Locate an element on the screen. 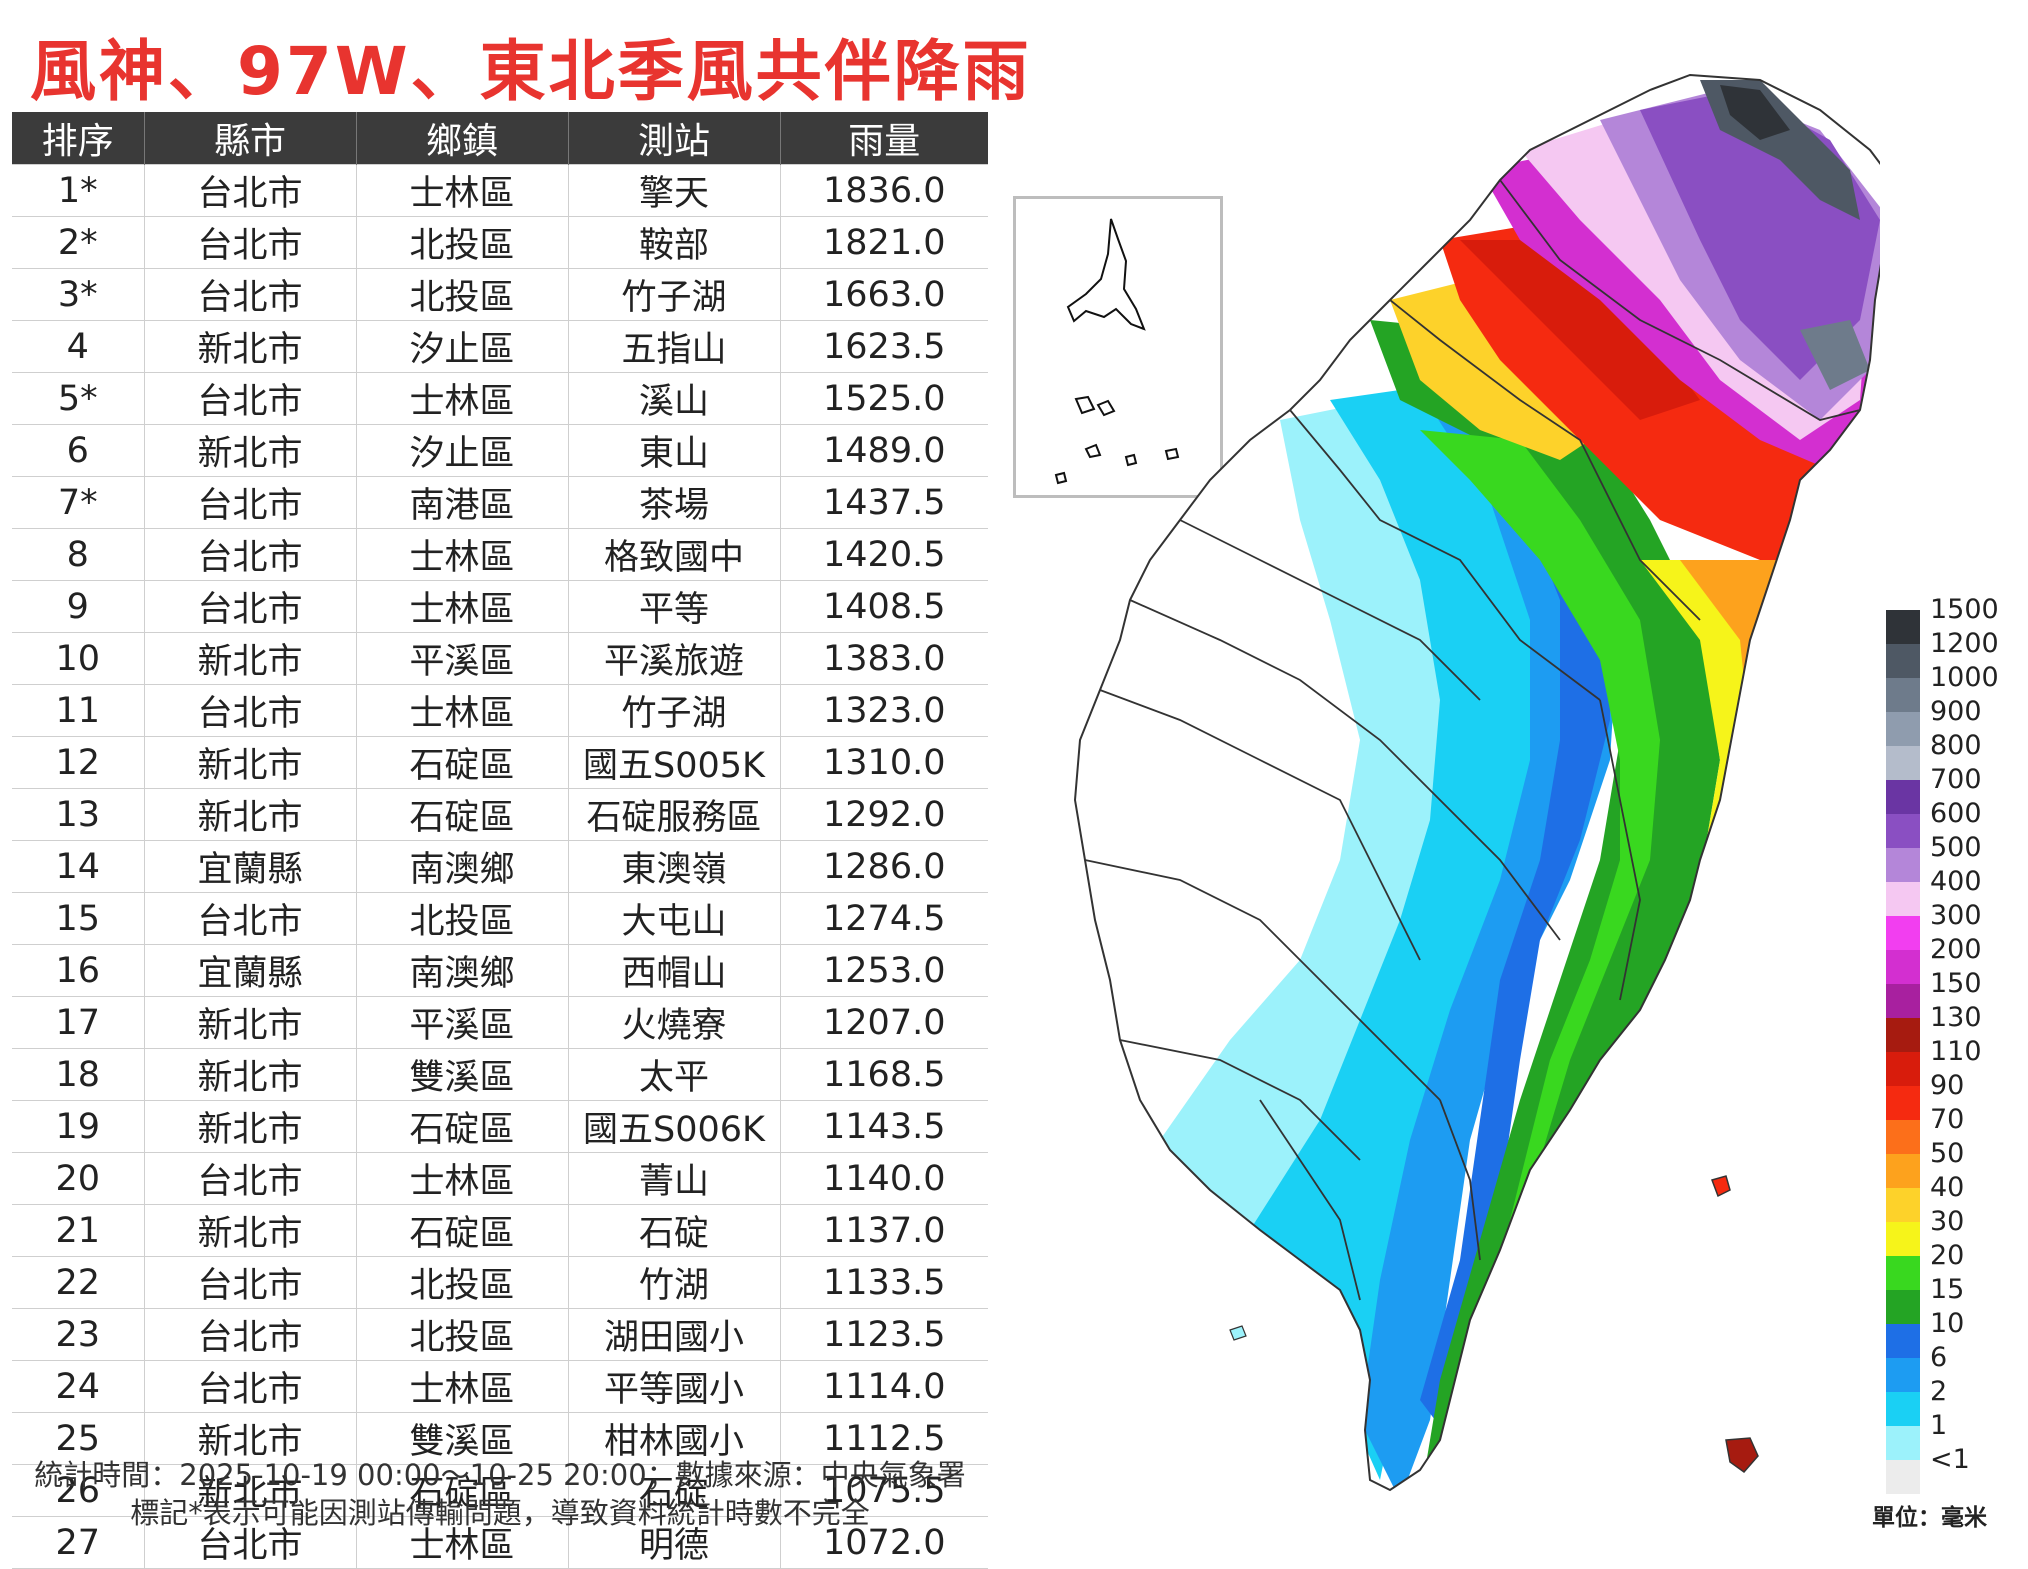  table-cell: 1821.0 is located at coordinates (884, 242).